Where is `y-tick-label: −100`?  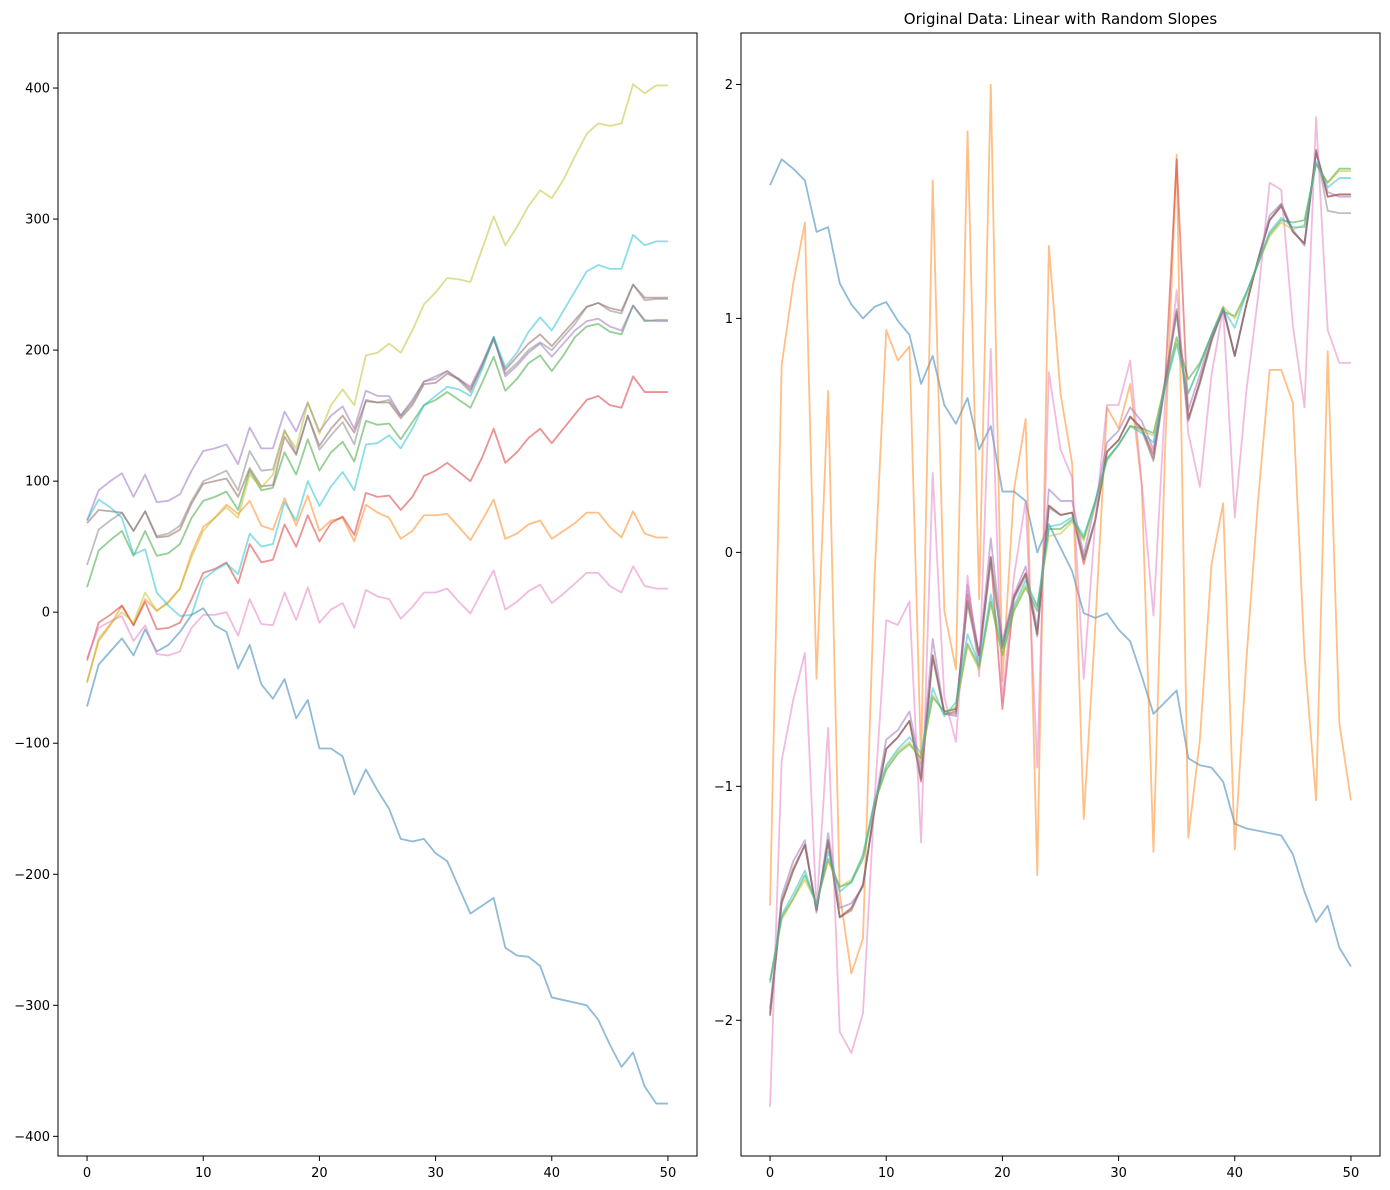 y-tick-label: −100 is located at coordinates (32, 744).